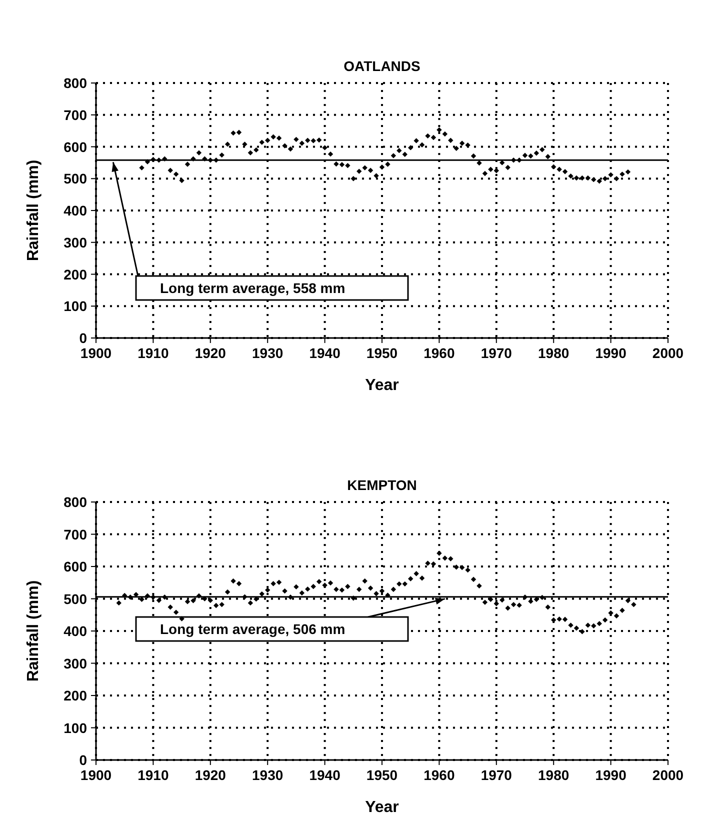 This screenshot has width=717, height=826. What do you see at coordinates (253, 288) in the screenshot?
I see `ref-line-label: Long term average, 558 mm` at bounding box center [253, 288].